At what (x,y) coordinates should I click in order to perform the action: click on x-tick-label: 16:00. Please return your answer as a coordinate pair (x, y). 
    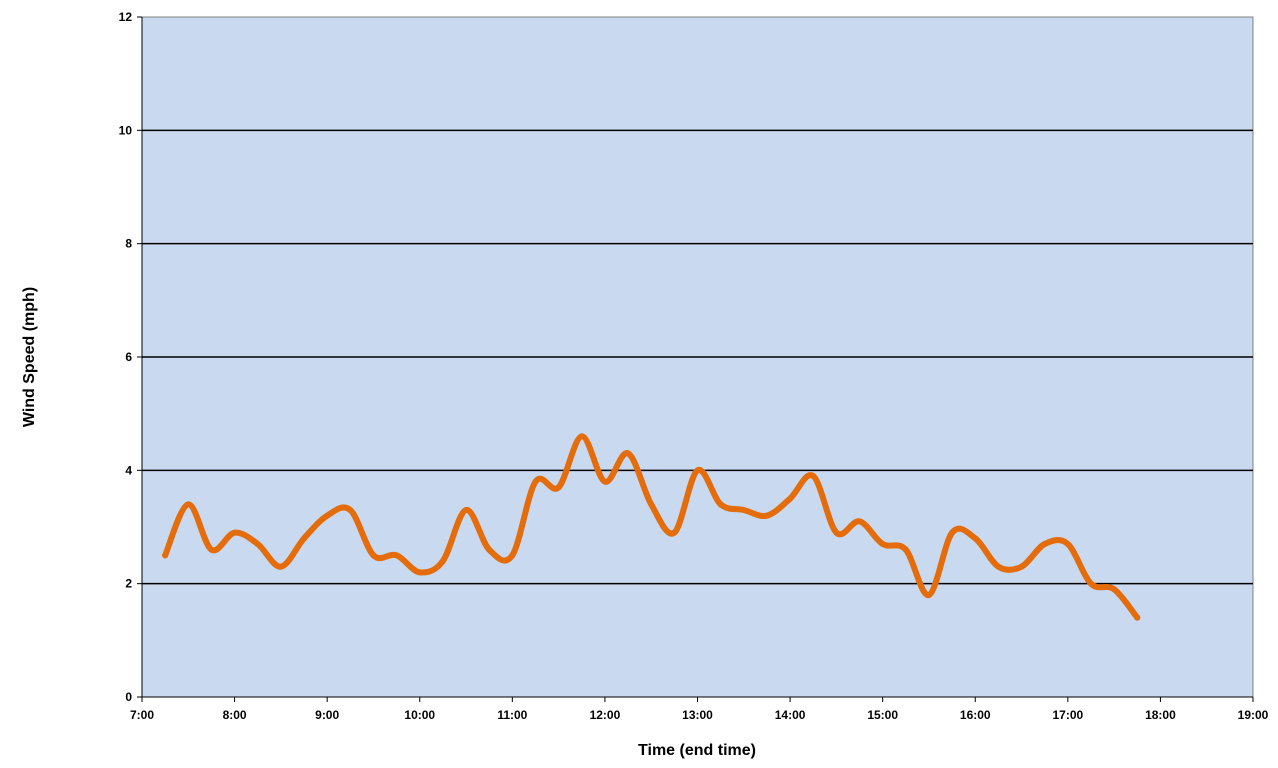
    Looking at the image, I should click on (975, 715).